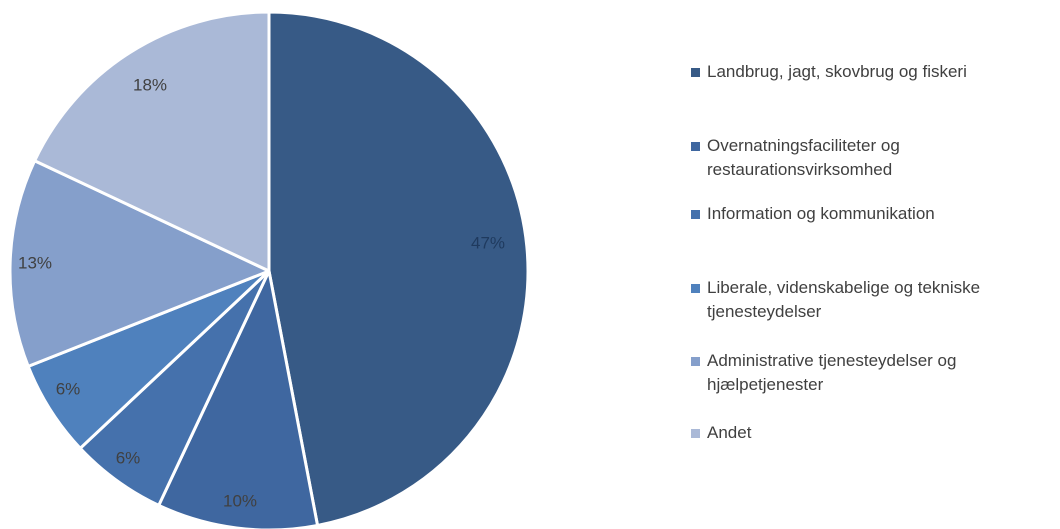  I want to click on legend-item: Information og kommunikation, so click(875, 214).